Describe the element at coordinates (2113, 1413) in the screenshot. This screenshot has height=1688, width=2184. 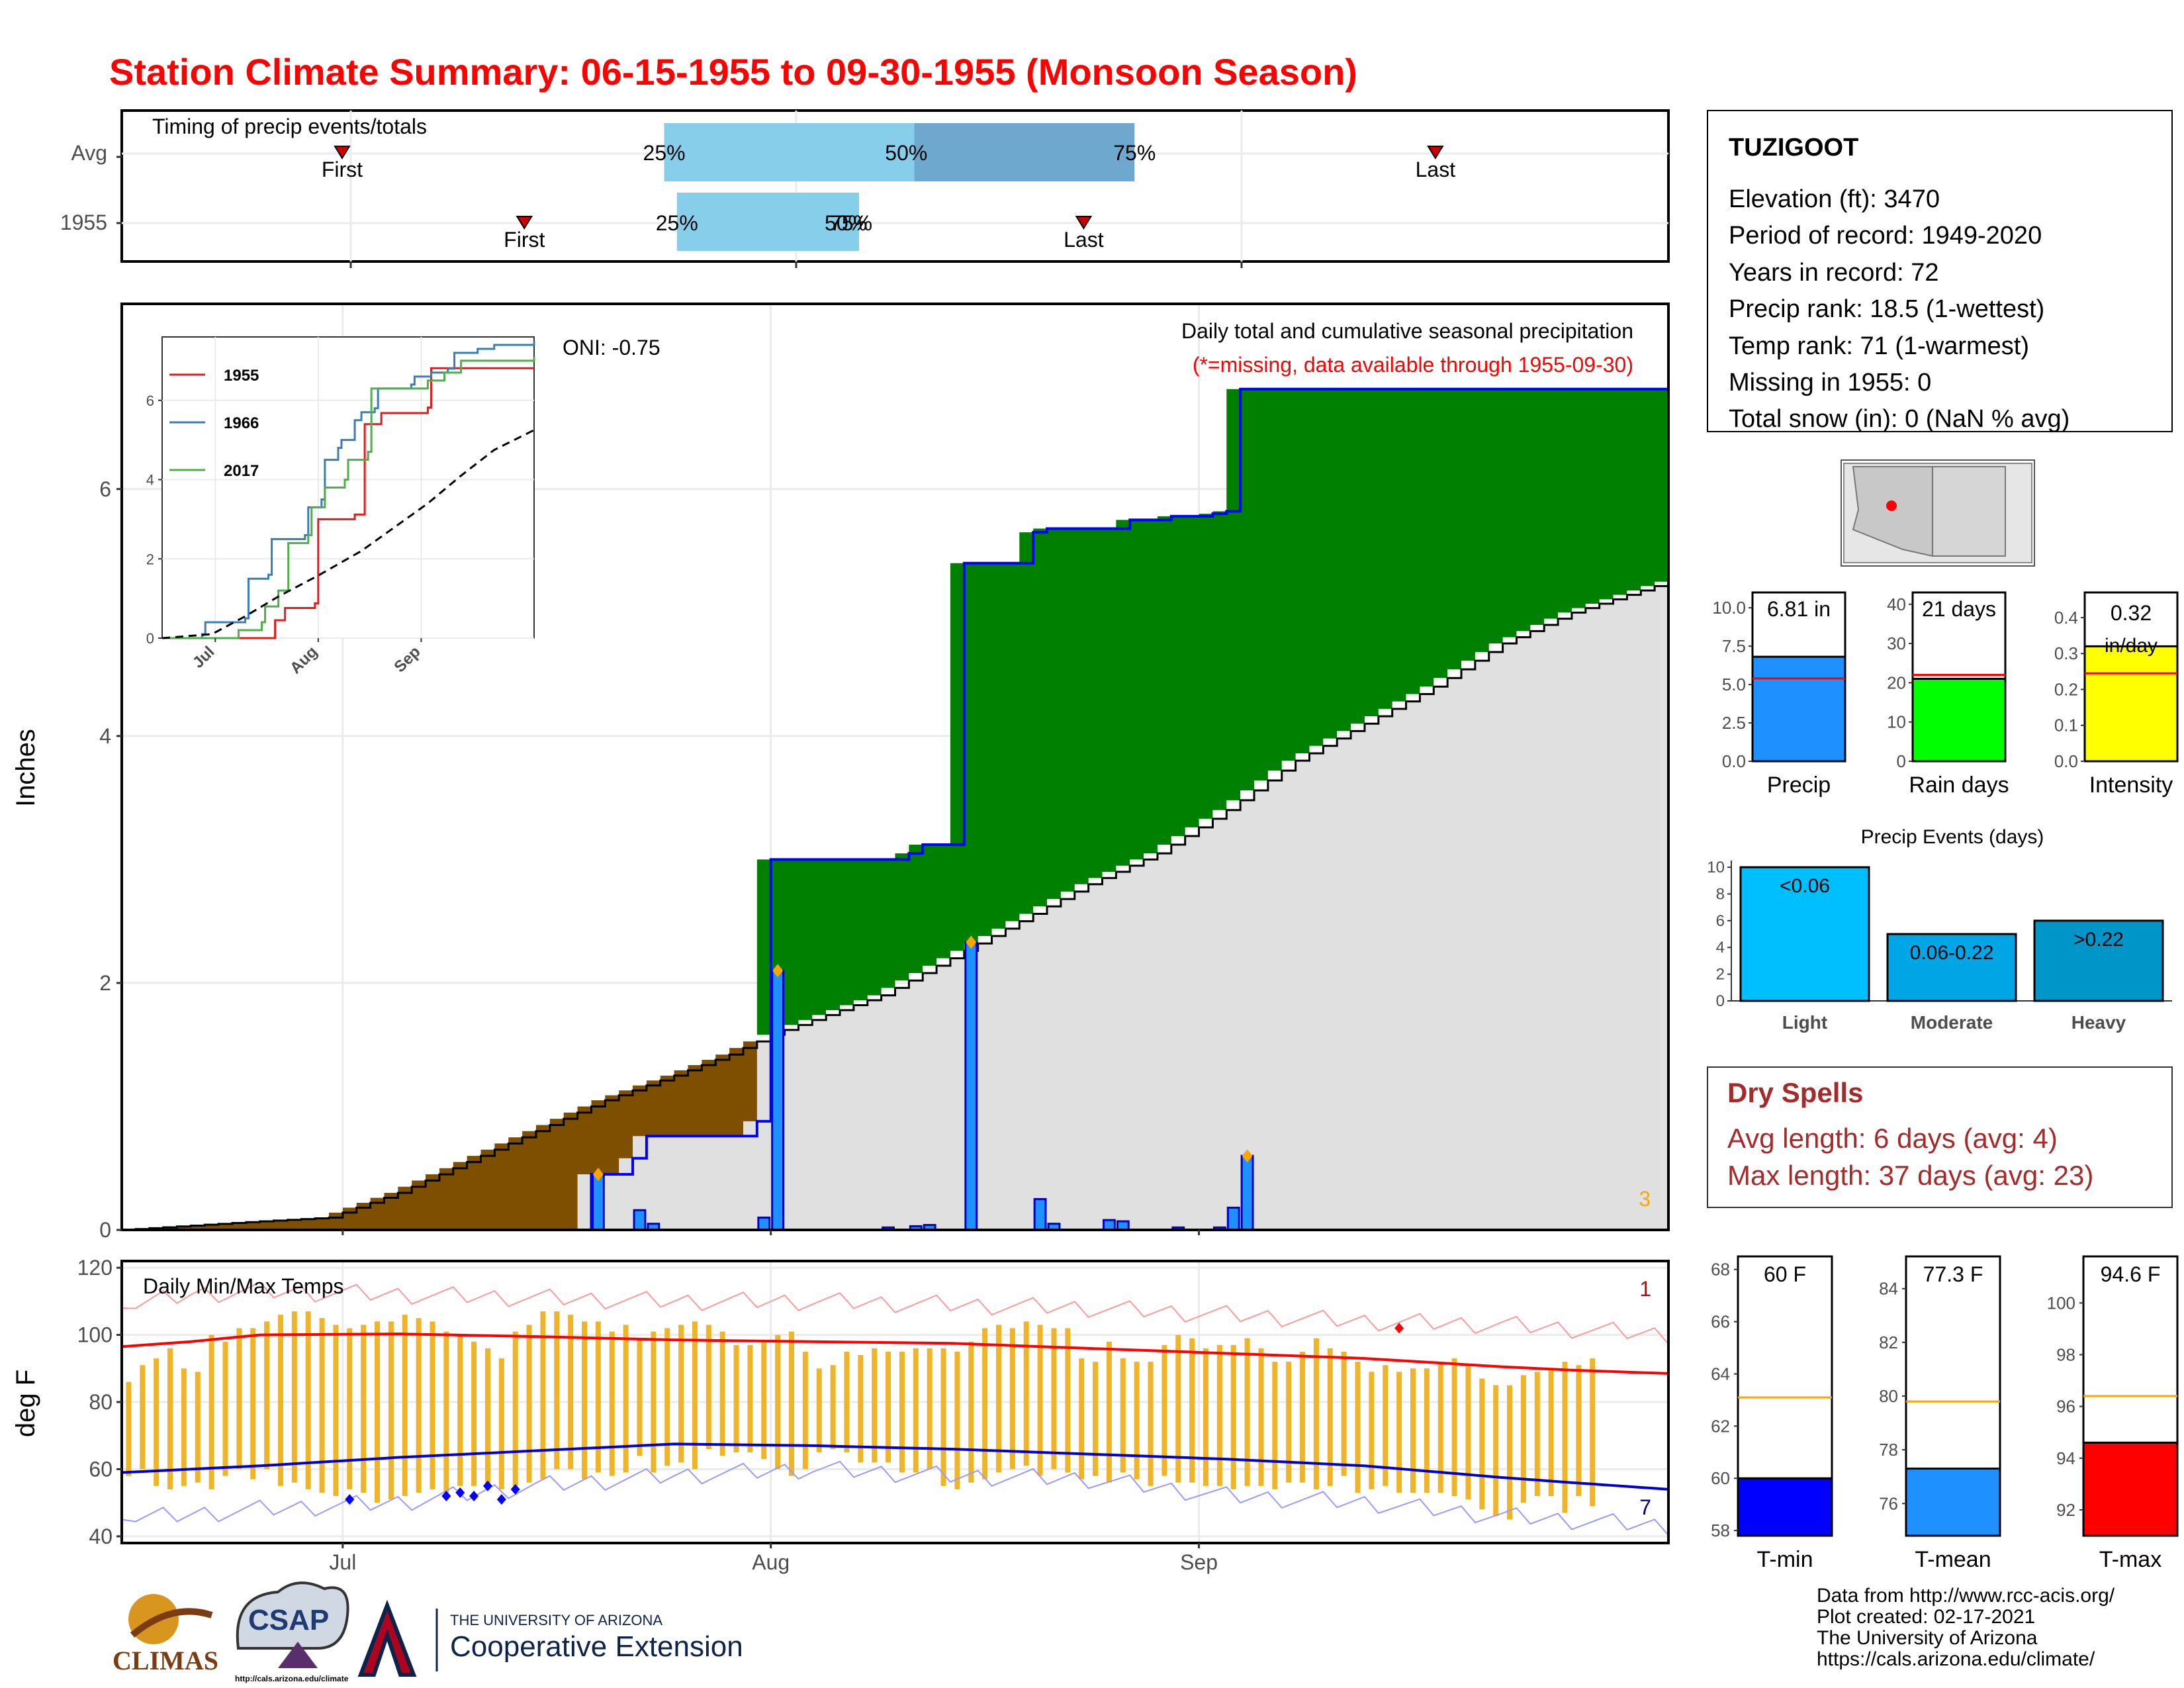
I see `temp-summary-chart: 94.6 F 92 94 96 98 100 T-max` at that location.